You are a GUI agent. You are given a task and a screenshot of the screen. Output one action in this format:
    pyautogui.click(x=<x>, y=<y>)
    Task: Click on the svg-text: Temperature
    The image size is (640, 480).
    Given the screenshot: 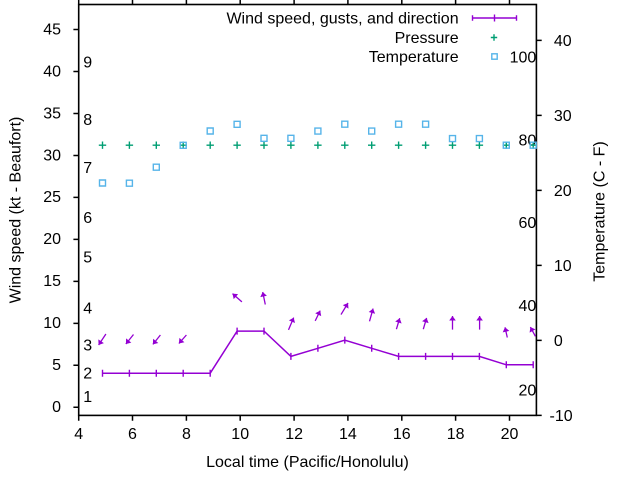 What is the action you would take?
    pyautogui.click(x=414, y=57)
    